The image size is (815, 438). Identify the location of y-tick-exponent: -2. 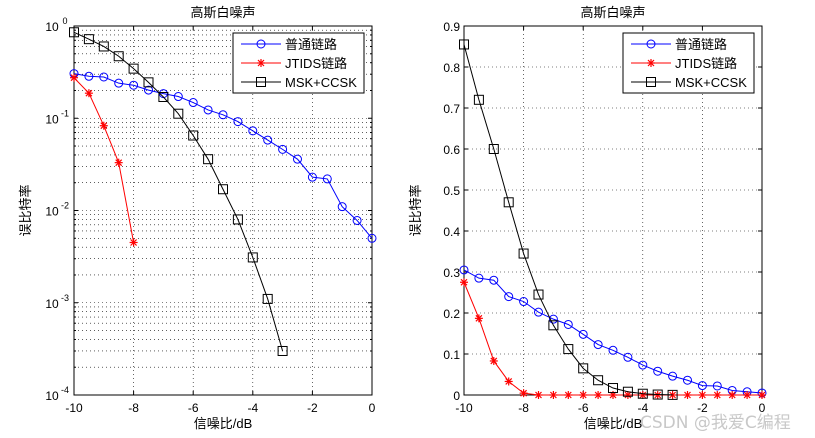
(65, 206).